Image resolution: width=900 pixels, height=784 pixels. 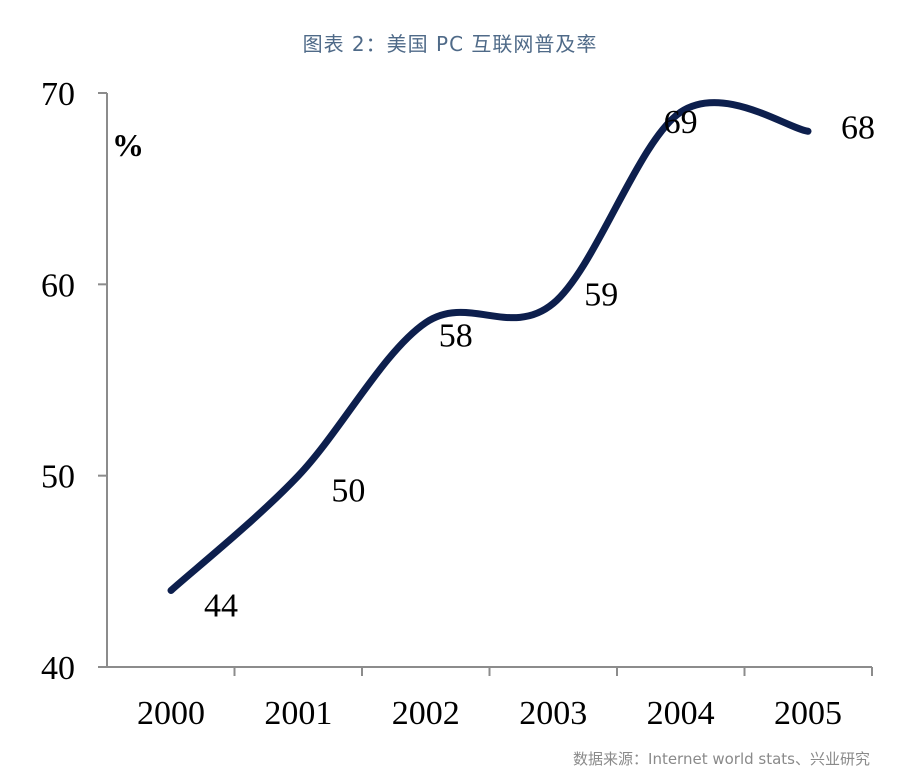 I want to click on y-unit-label: %, so click(x=128, y=145).